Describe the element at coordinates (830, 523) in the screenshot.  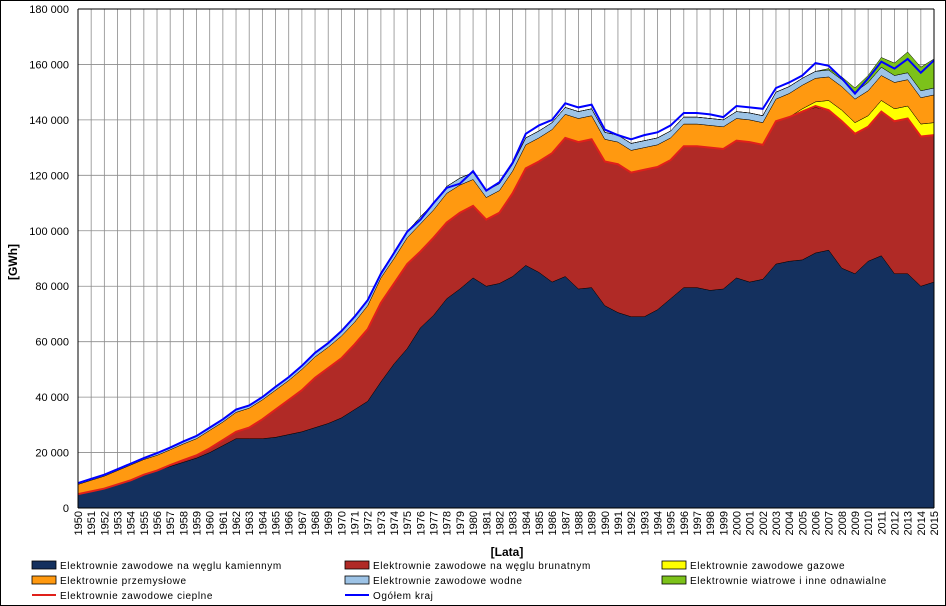
I see `x-tick-label: 2007` at that location.